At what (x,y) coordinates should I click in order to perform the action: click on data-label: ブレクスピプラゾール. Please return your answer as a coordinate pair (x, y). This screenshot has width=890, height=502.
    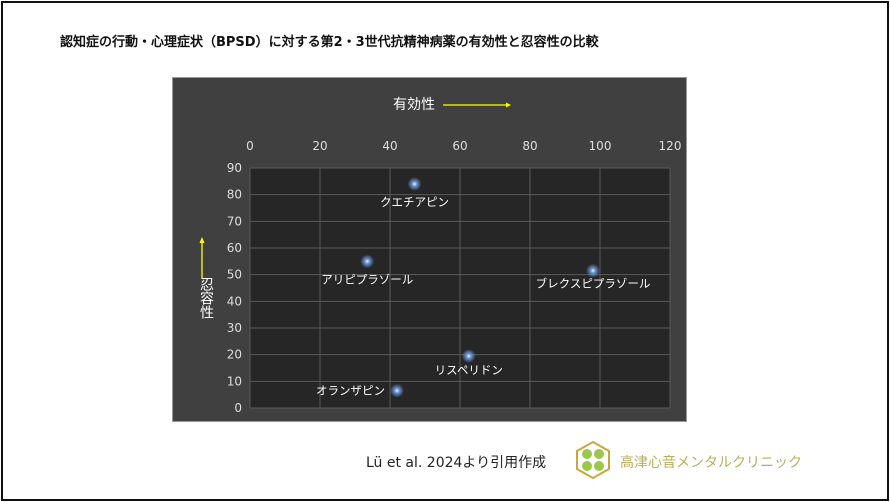
    Looking at the image, I should click on (593, 284).